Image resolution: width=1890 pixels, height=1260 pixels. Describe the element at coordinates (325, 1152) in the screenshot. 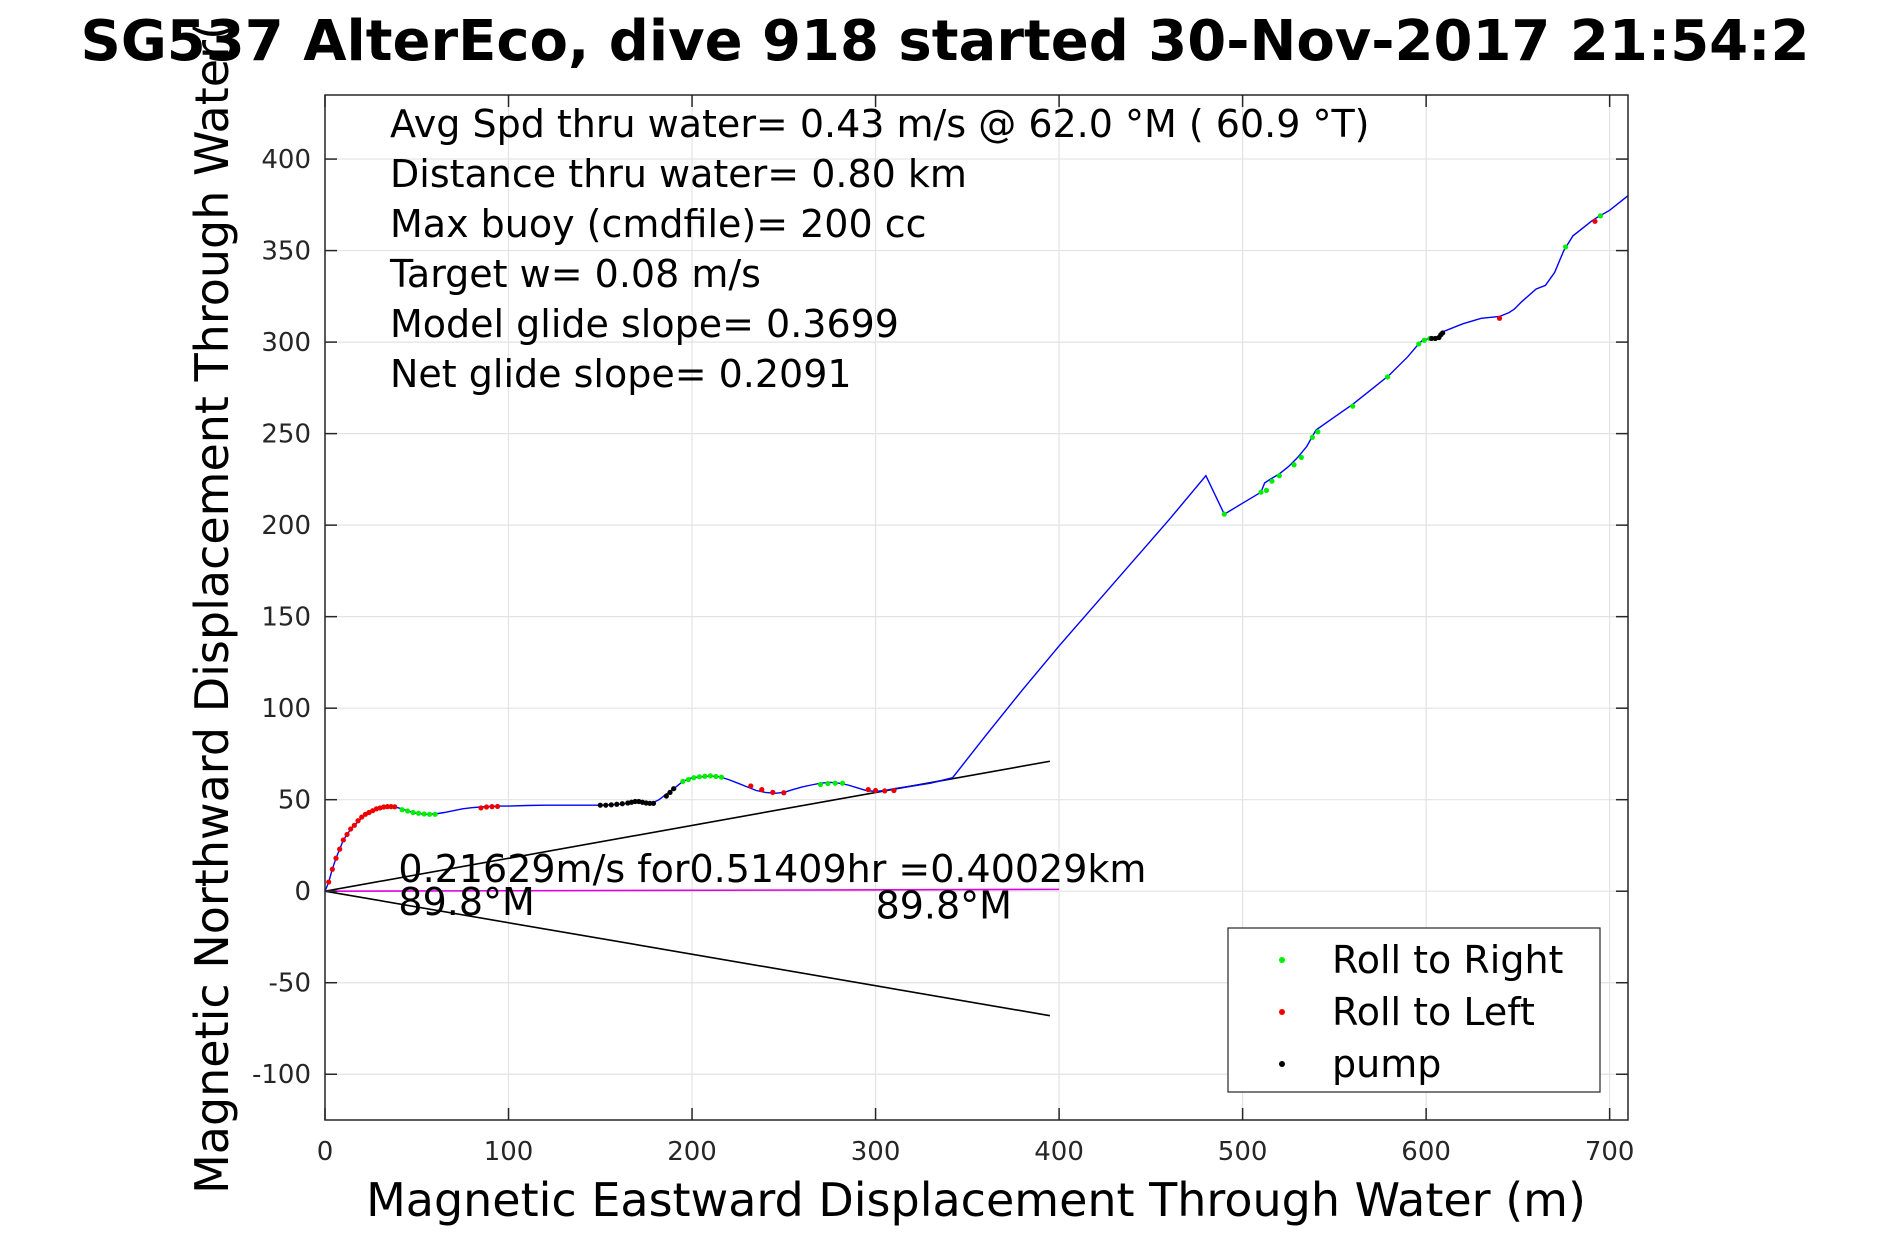

I see `x-tick-label: 0` at that location.